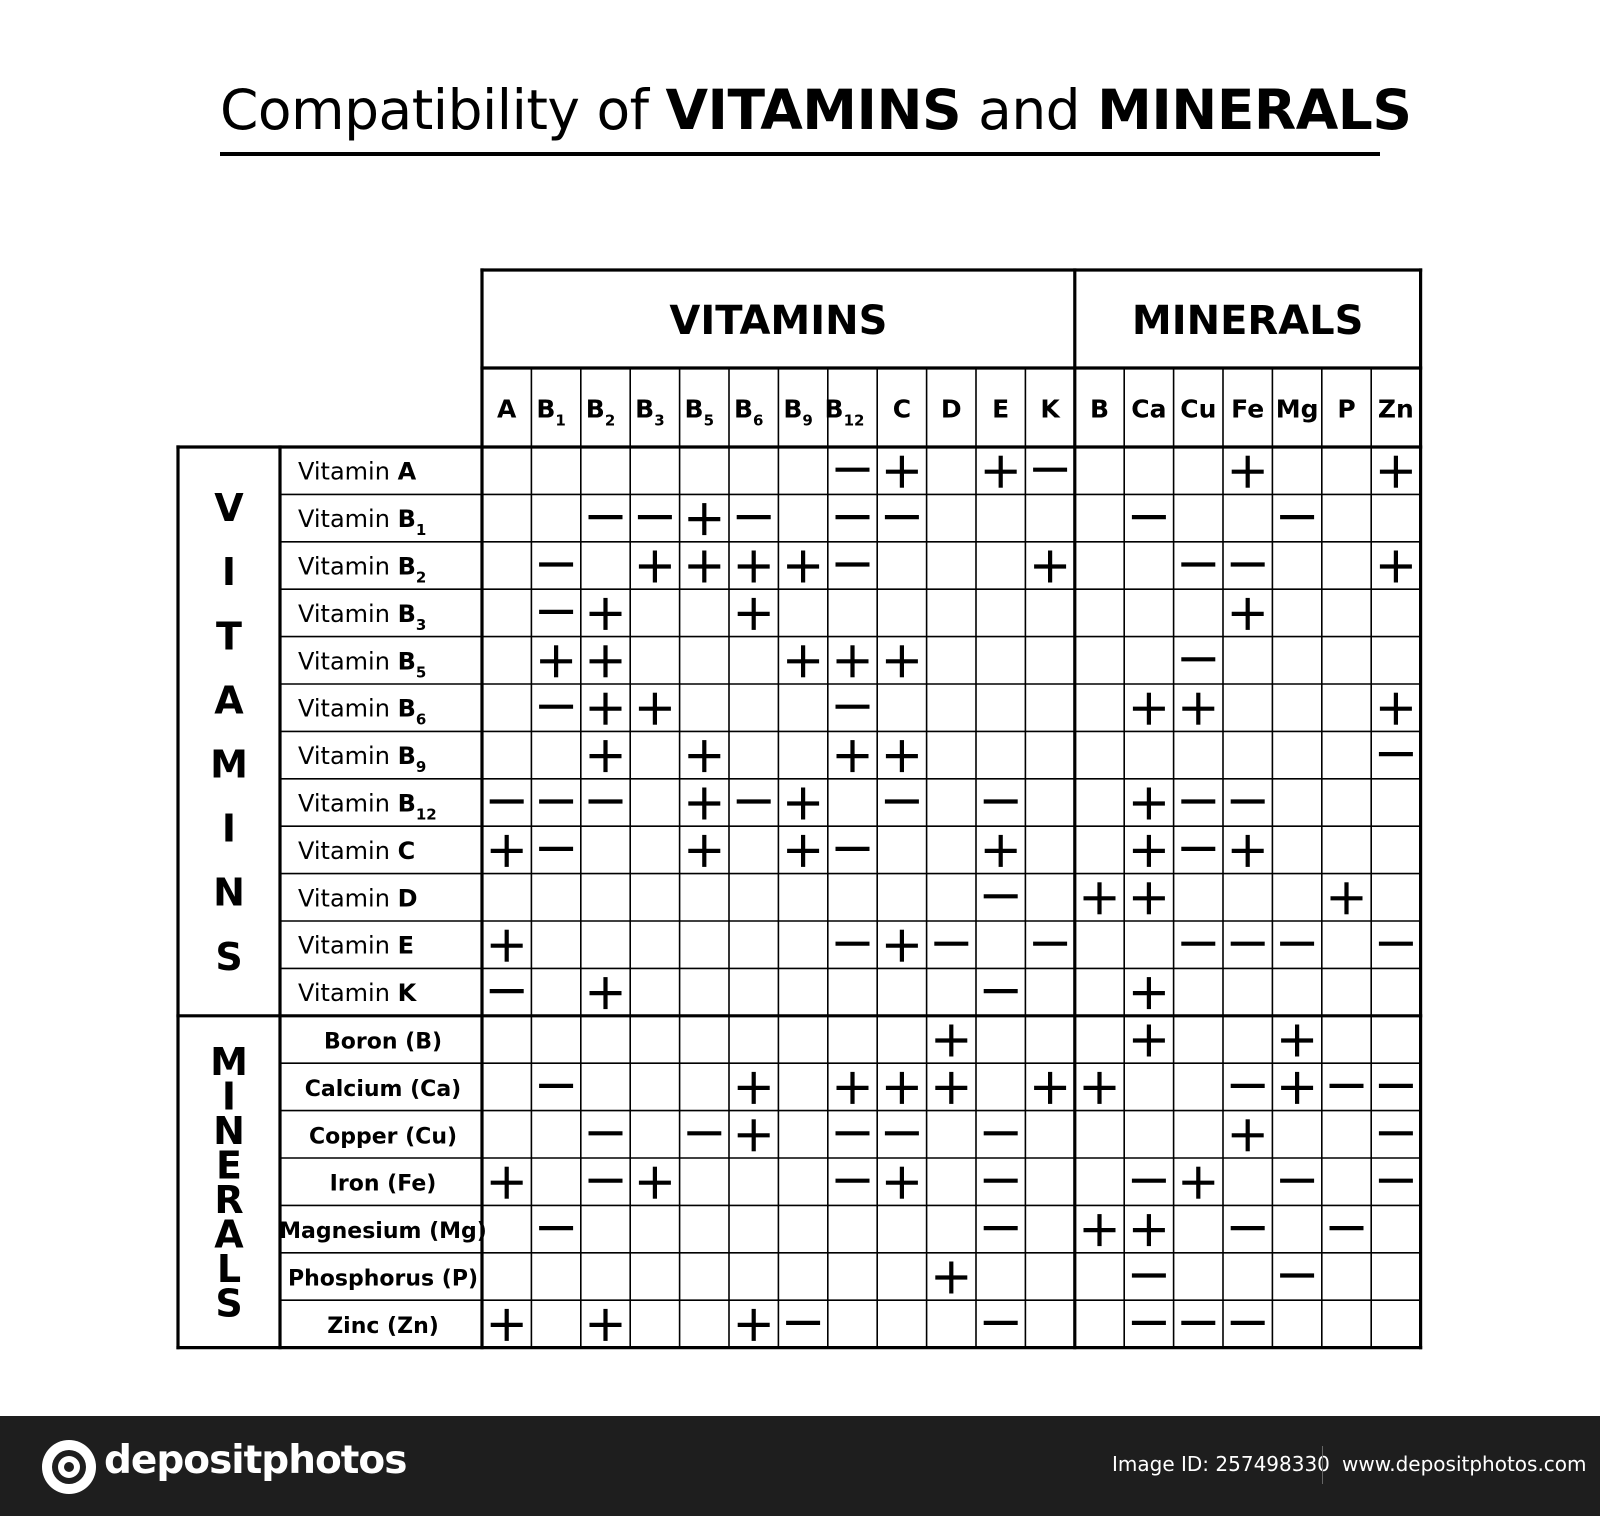 The width and height of the screenshot is (1600, 1516). I want to click on column-header: Fe, so click(1247, 409).